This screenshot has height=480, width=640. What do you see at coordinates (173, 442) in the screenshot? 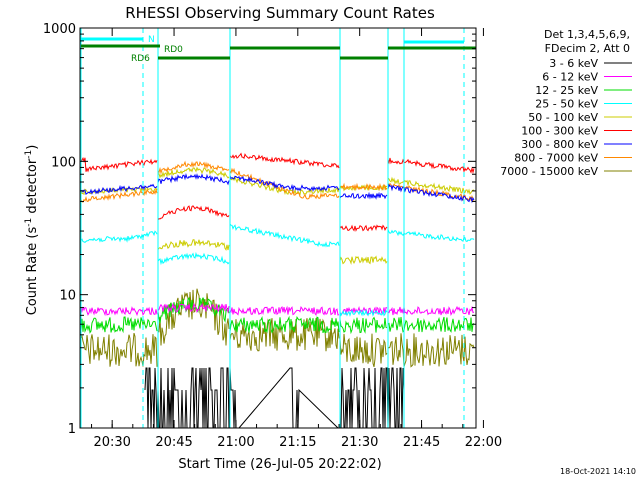
I see `x-tick-label: 20:45` at bounding box center [173, 442].